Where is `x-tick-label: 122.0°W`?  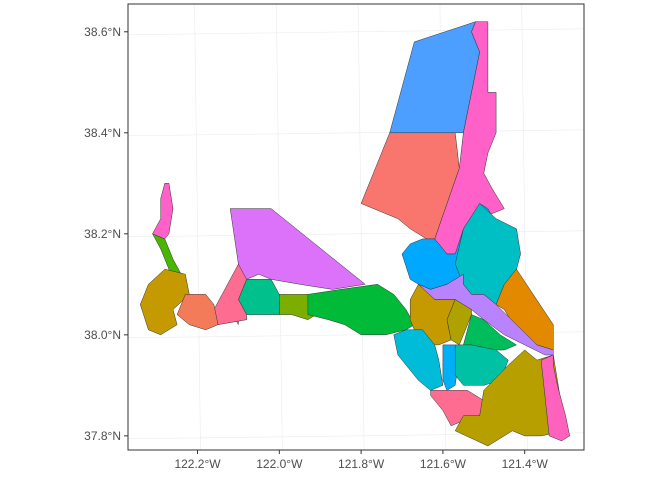
x-tick-label: 122.0°W is located at coordinates (279, 464).